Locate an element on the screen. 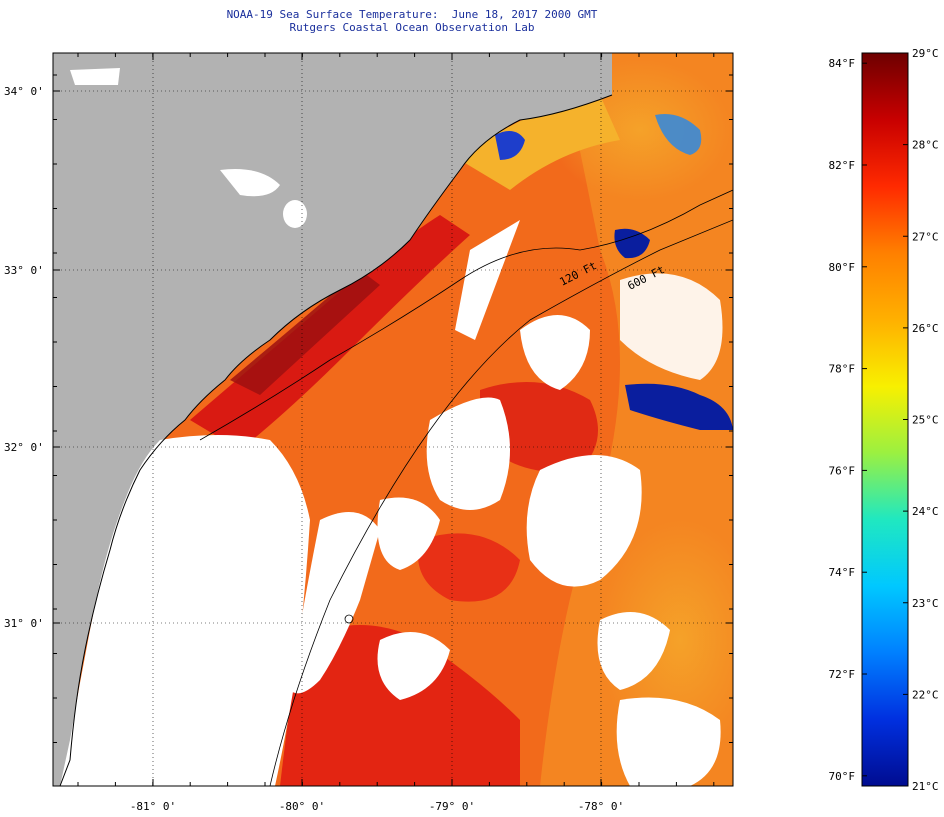 The width and height of the screenshot is (944, 817). colorbar-ticks is located at coordinates (885, 419).